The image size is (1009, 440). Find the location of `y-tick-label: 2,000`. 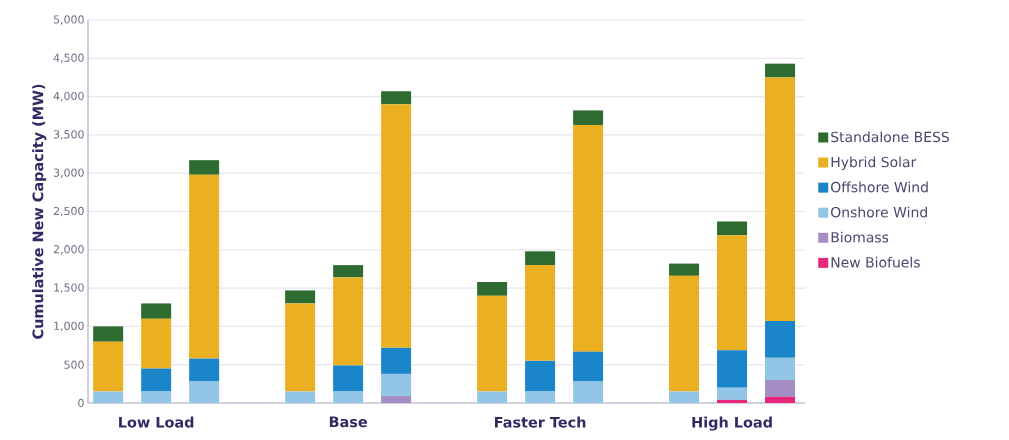

y-tick-label: 2,000 is located at coordinates (68, 250).